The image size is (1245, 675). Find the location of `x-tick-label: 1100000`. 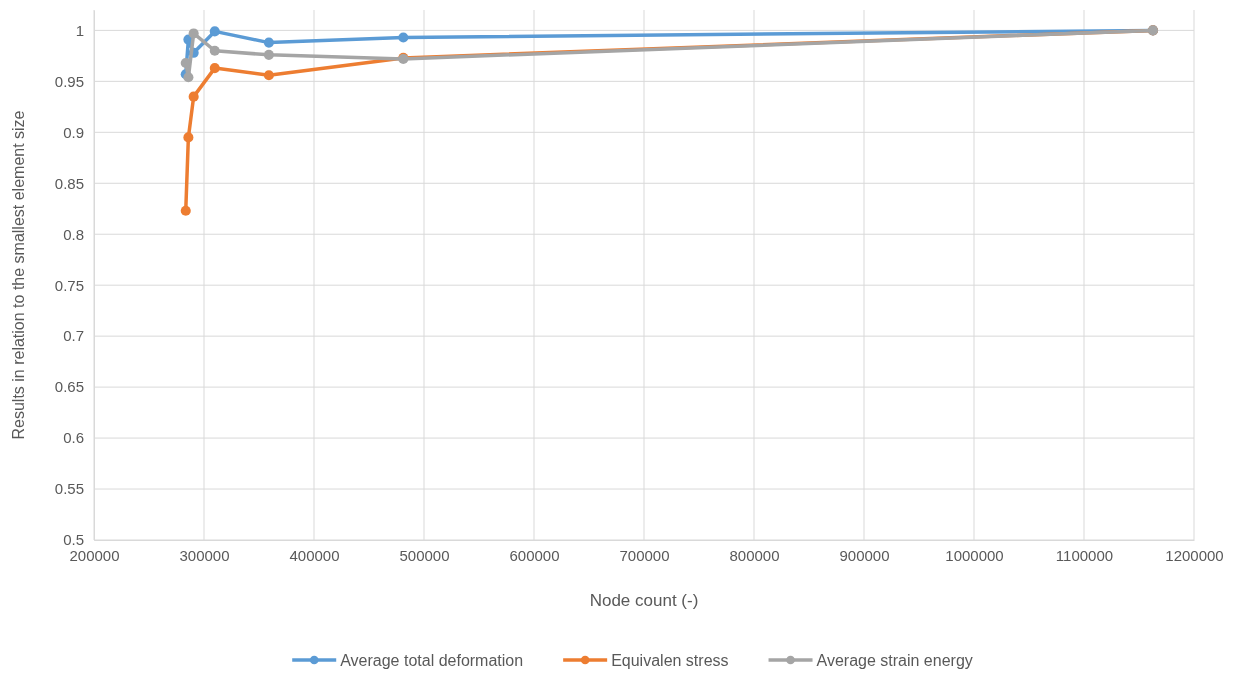

x-tick-label: 1100000 is located at coordinates (1084, 555).